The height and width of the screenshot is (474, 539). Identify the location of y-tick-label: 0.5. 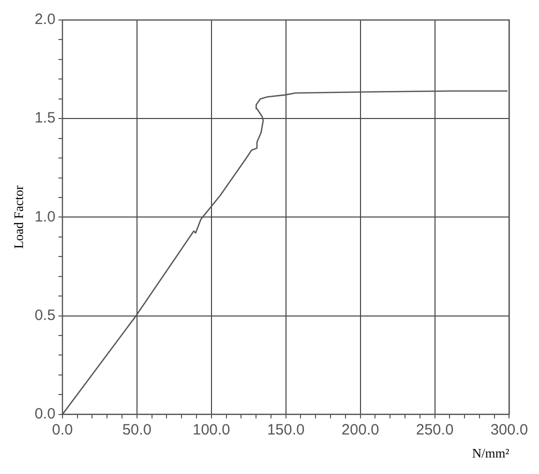
(45, 315).